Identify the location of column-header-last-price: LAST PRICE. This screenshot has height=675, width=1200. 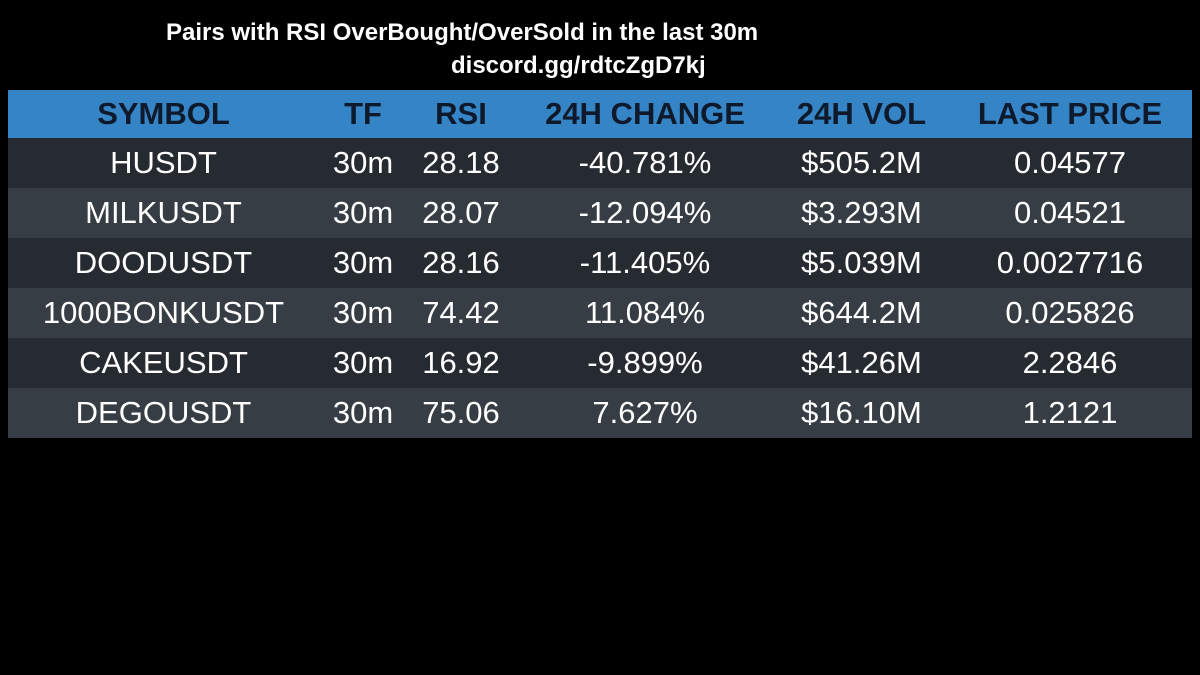
(1070, 114).